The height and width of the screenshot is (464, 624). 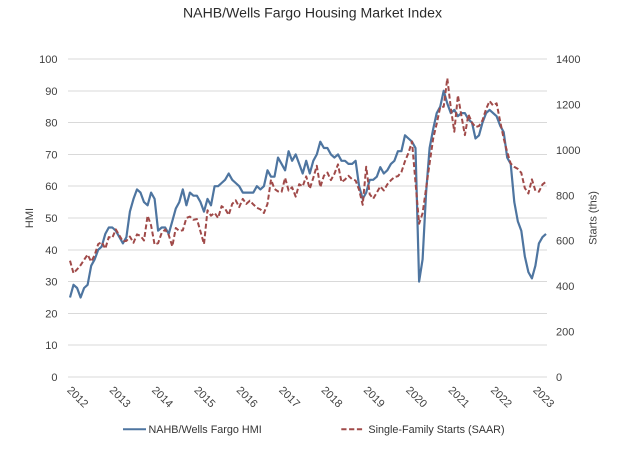 I want to click on svg-text: Starts (ths), so click(x=594, y=218).